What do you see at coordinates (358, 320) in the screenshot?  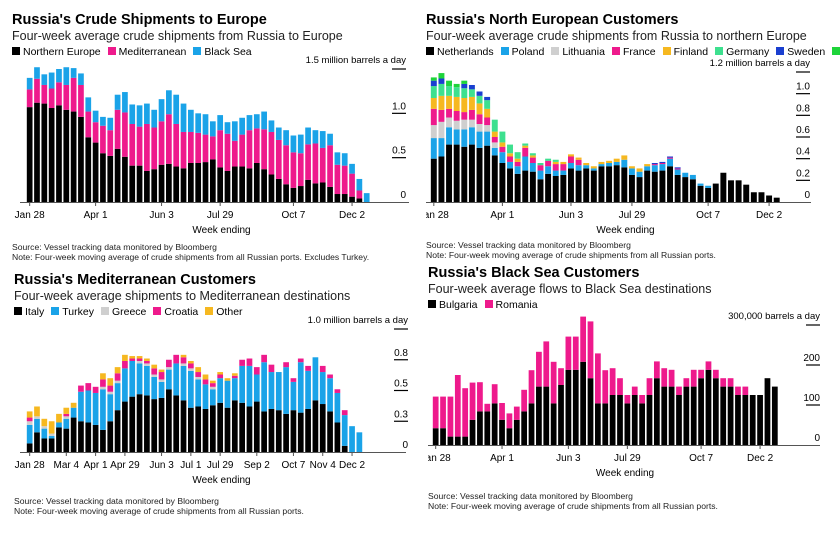 I see `y-unit-label: 1.0 million barrels a day` at bounding box center [358, 320].